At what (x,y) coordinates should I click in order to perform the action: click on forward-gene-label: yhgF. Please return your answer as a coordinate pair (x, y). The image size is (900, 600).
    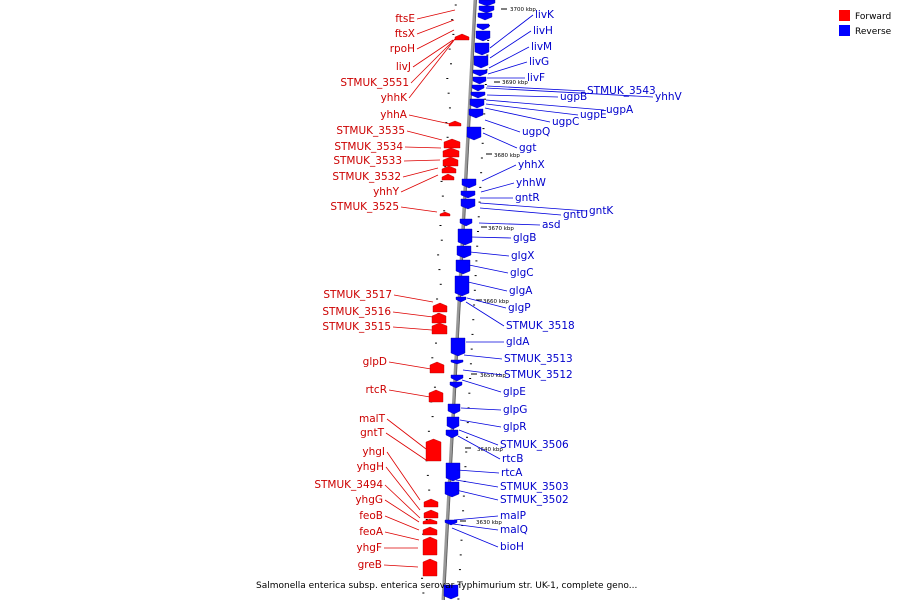
    Looking at the image, I should click on (369, 548).